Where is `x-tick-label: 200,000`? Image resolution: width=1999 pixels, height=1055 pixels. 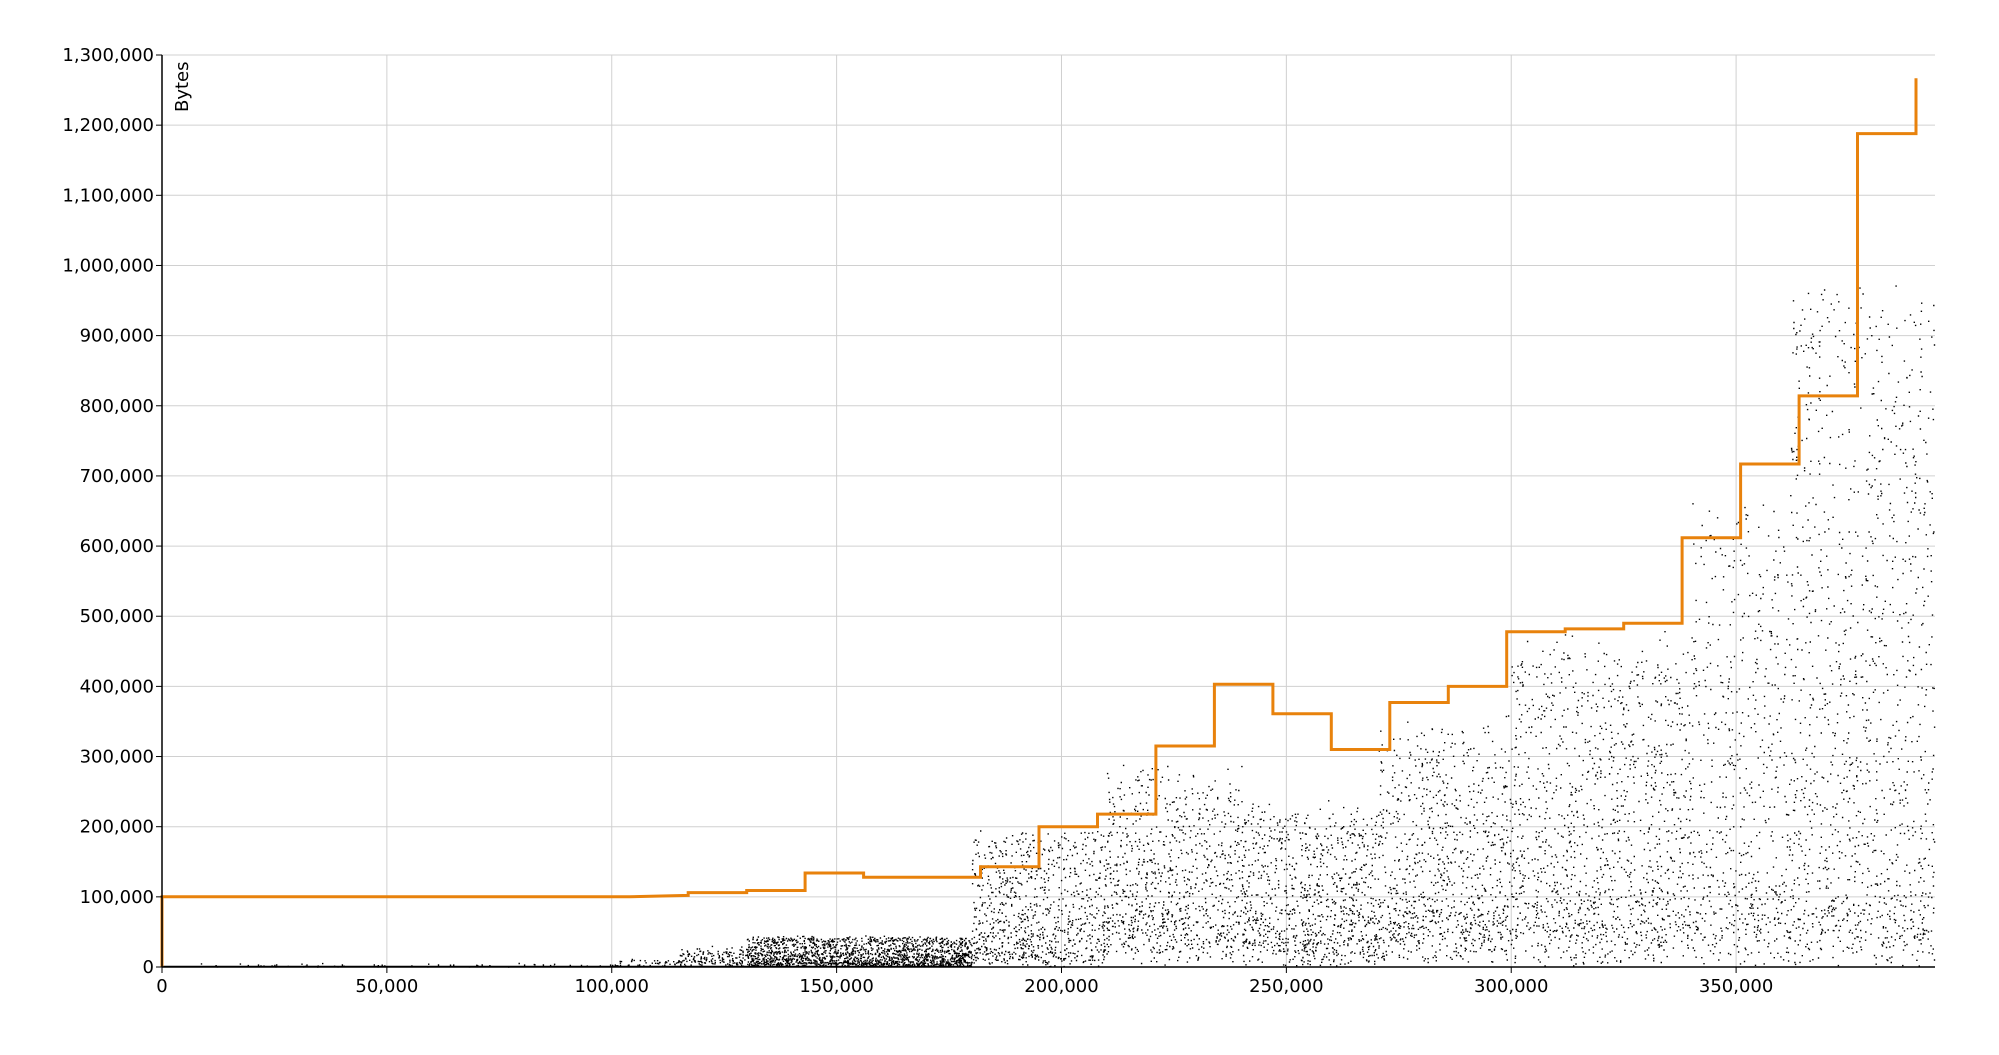
x-tick-label: 200,000 is located at coordinates (1061, 986).